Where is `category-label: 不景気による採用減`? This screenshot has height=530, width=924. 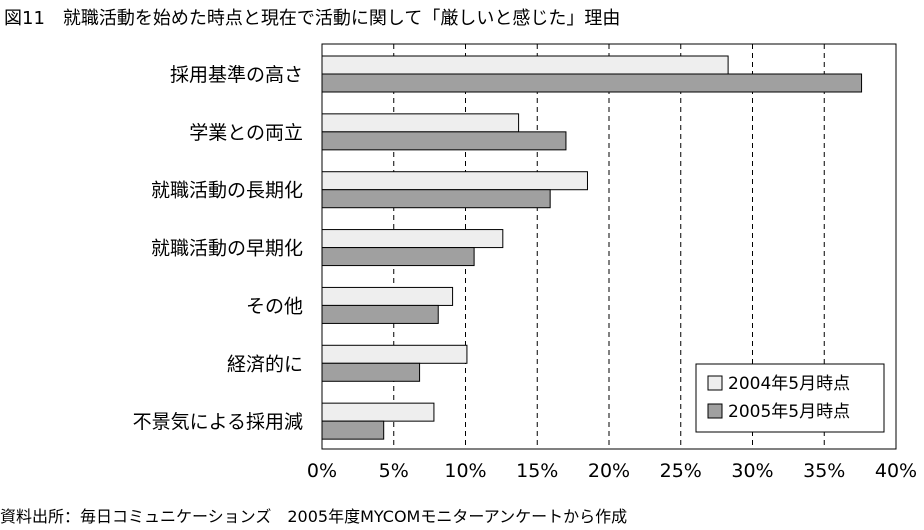
category-label: 不景気による採用減 is located at coordinates (218, 422).